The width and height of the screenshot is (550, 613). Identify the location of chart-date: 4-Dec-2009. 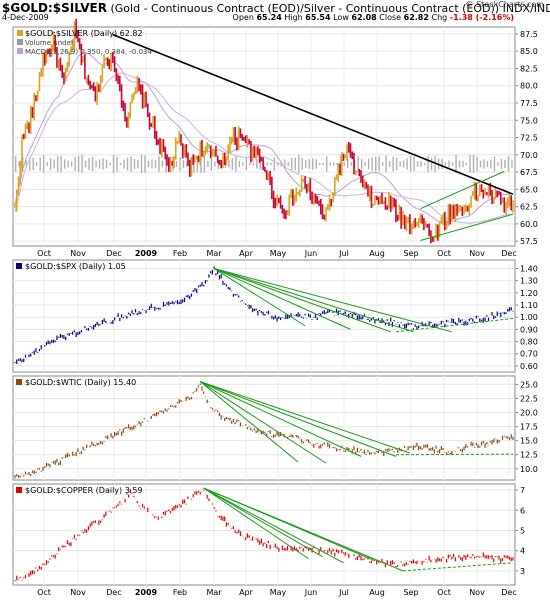
(25, 17).